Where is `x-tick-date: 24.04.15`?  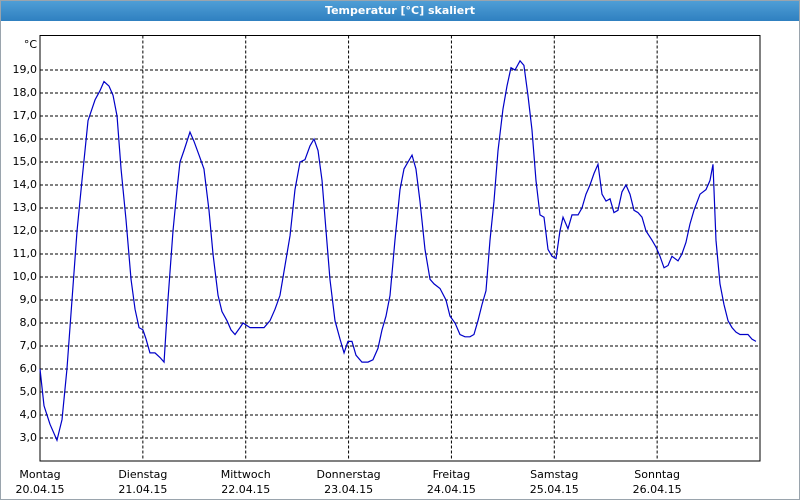
x-tick-date: 24.04.15 is located at coordinates (451, 489).